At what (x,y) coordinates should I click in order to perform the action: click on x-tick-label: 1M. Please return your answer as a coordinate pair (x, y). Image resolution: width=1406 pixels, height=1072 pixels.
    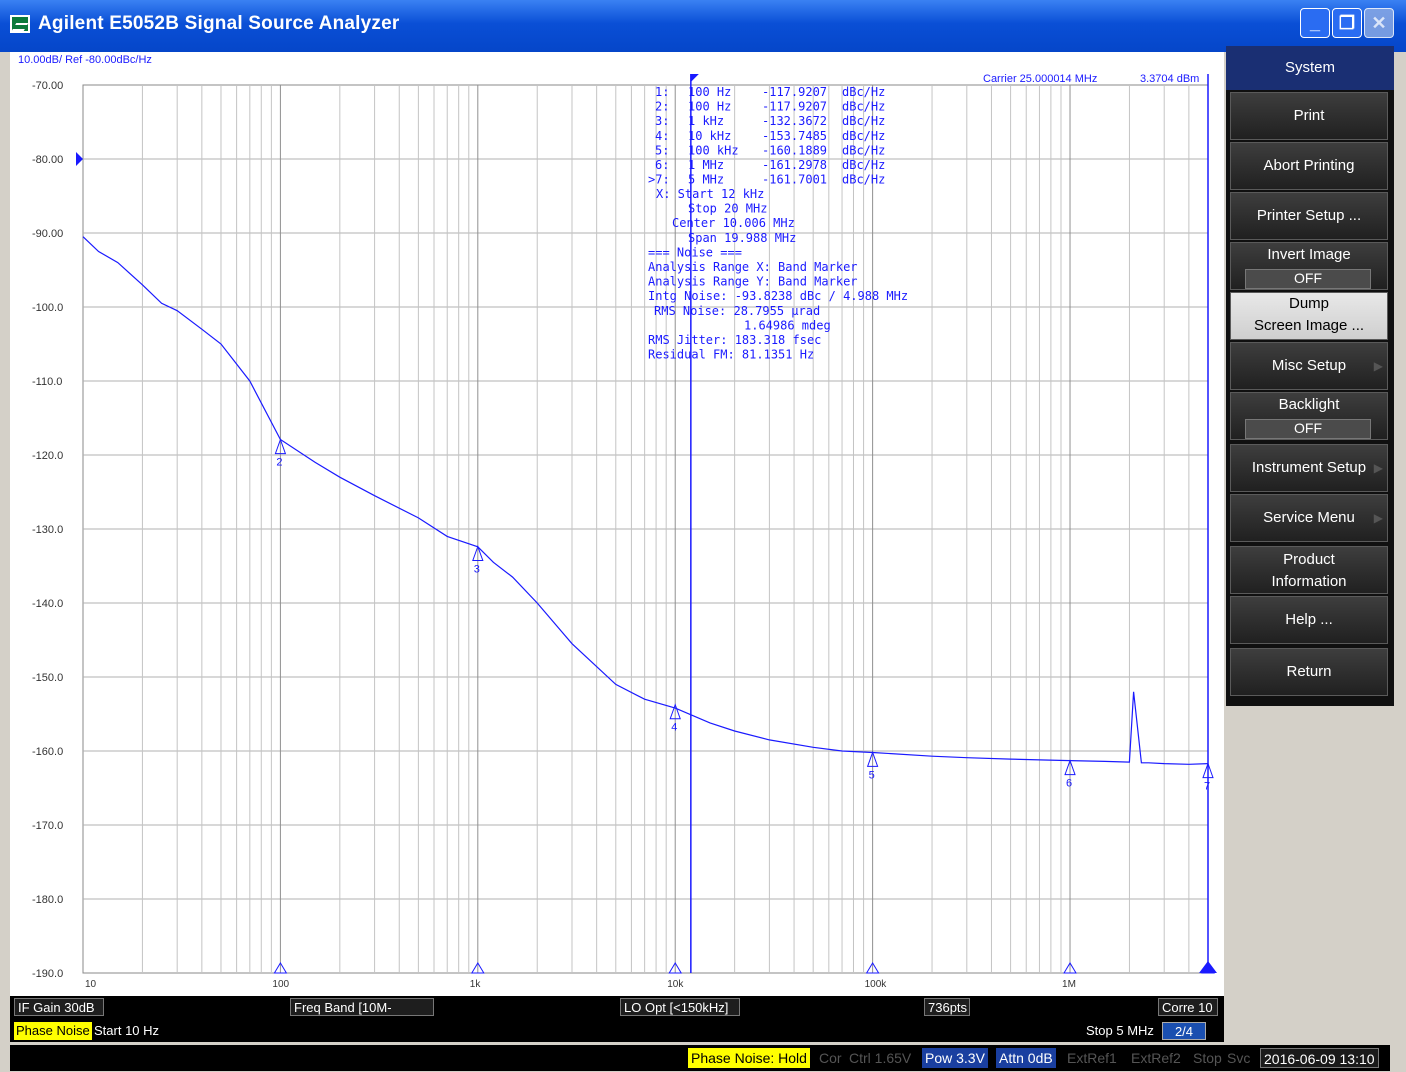
    Looking at the image, I should click on (1069, 984).